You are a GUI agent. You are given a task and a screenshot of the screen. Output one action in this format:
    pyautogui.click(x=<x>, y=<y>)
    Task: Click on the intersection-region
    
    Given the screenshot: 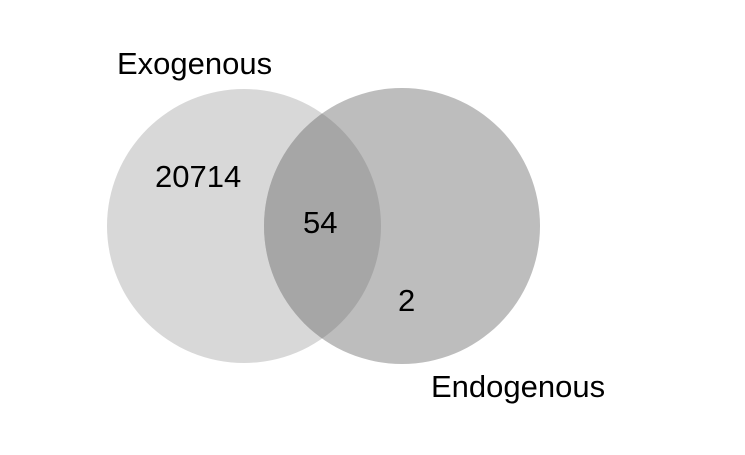 What is the action you would take?
    pyautogui.click(x=322, y=226)
    